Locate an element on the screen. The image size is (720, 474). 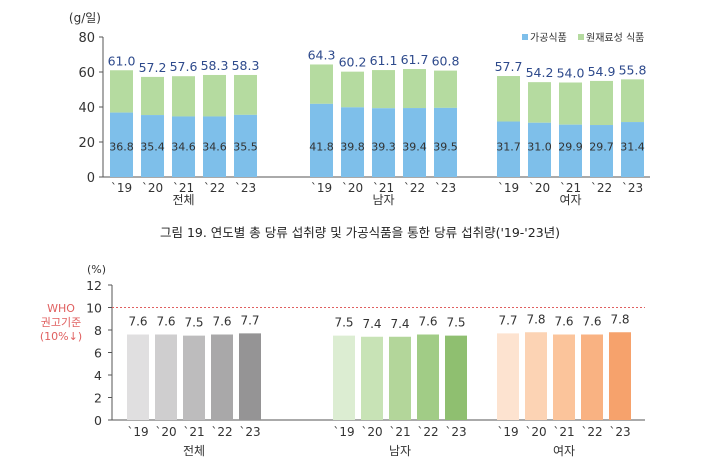
who-reference-label: 권고기준 is located at coordinates (61, 322).